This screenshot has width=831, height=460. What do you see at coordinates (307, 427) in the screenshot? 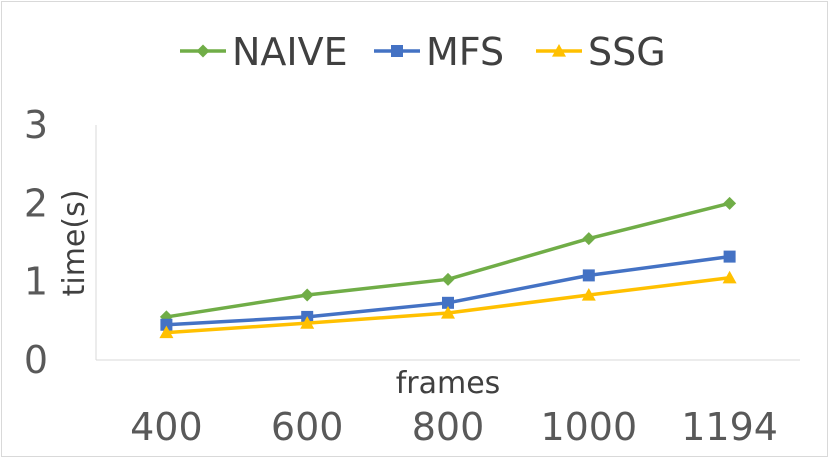
I see `x-tick-label: 600` at bounding box center [307, 427].